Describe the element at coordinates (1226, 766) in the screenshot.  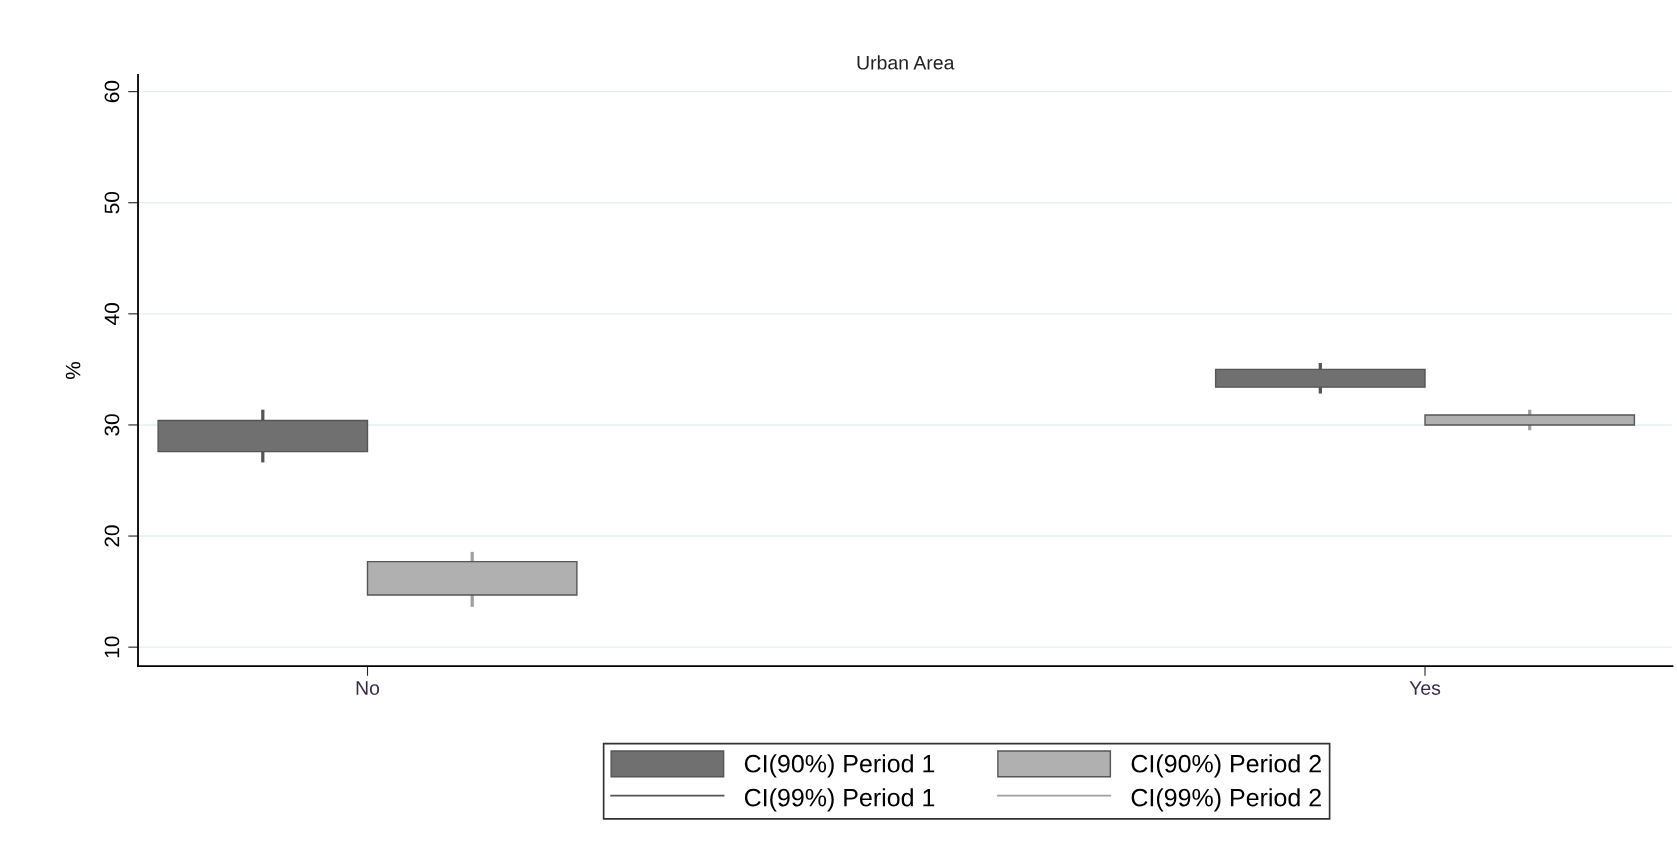
I see `legend-label: CI(90%) Period 2` at that location.